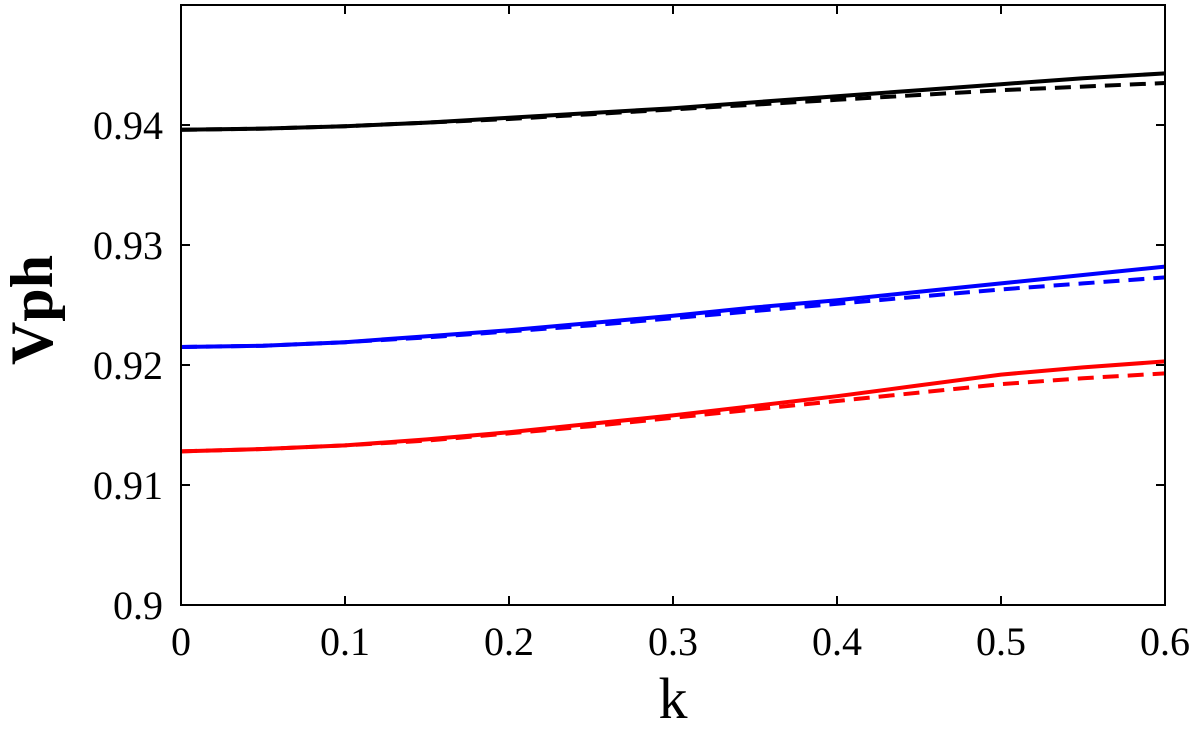 The height and width of the screenshot is (731, 1200). What do you see at coordinates (1001, 641) in the screenshot?
I see `x-tick-label: 0.5` at bounding box center [1001, 641].